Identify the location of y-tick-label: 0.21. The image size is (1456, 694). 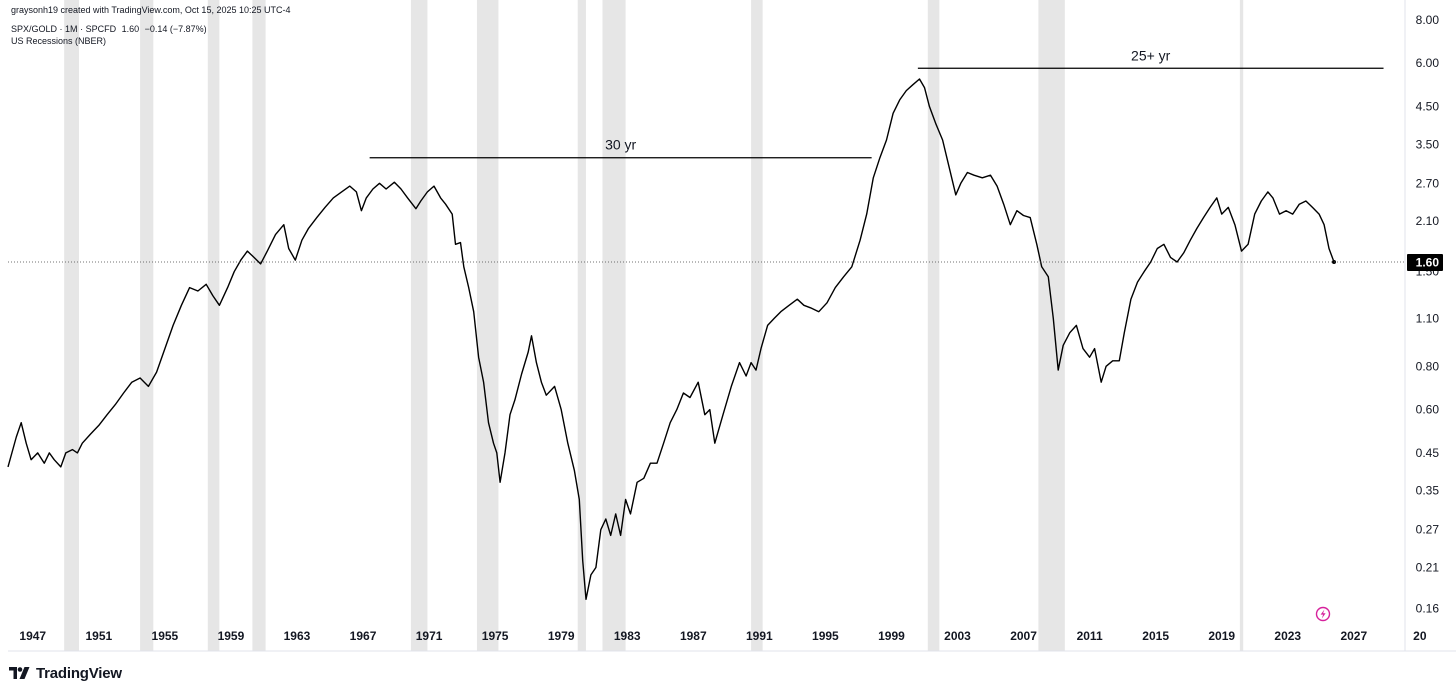
(1428, 568).